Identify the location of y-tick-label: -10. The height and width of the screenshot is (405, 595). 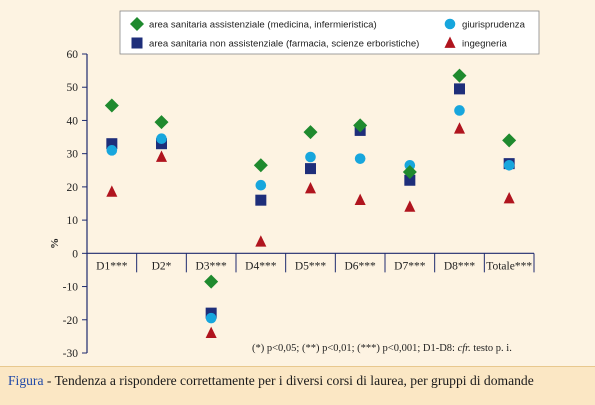
(71, 288).